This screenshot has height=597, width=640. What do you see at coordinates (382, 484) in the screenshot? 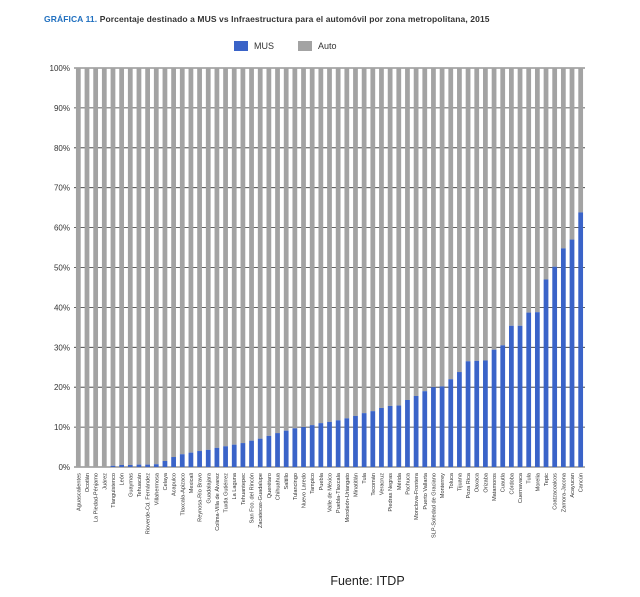
I see `x-tick-label: Veracruz` at bounding box center [382, 484].